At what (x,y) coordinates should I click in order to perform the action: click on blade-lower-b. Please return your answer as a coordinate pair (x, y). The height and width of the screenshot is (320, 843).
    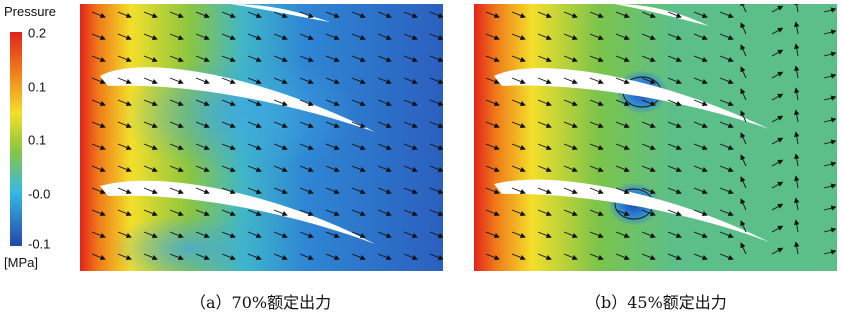
    Looking at the image, I should click on (631, 210).